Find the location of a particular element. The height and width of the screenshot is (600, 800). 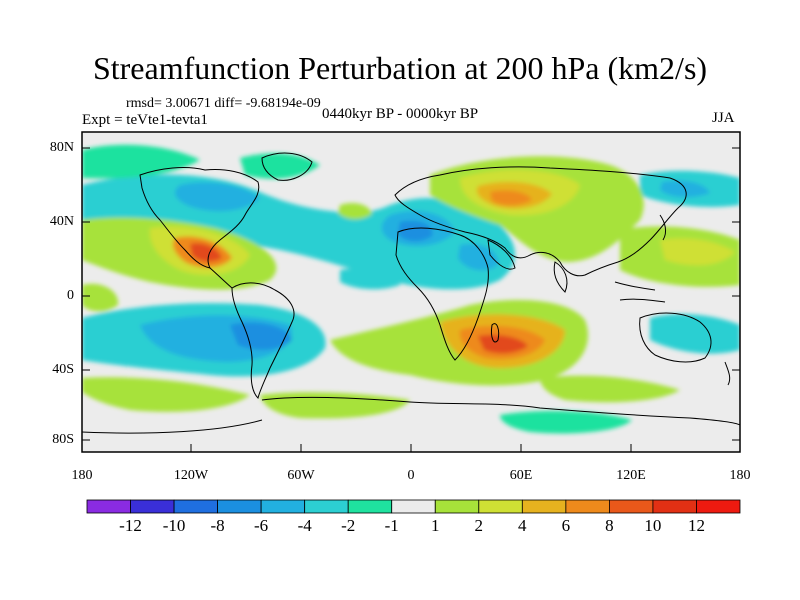

negative-region-arctic is located at coordinates (141, 161).